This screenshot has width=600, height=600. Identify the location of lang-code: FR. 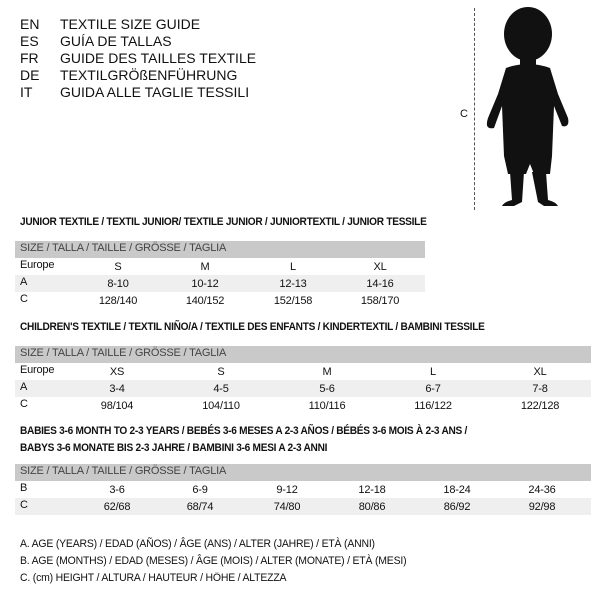
(29, 58).